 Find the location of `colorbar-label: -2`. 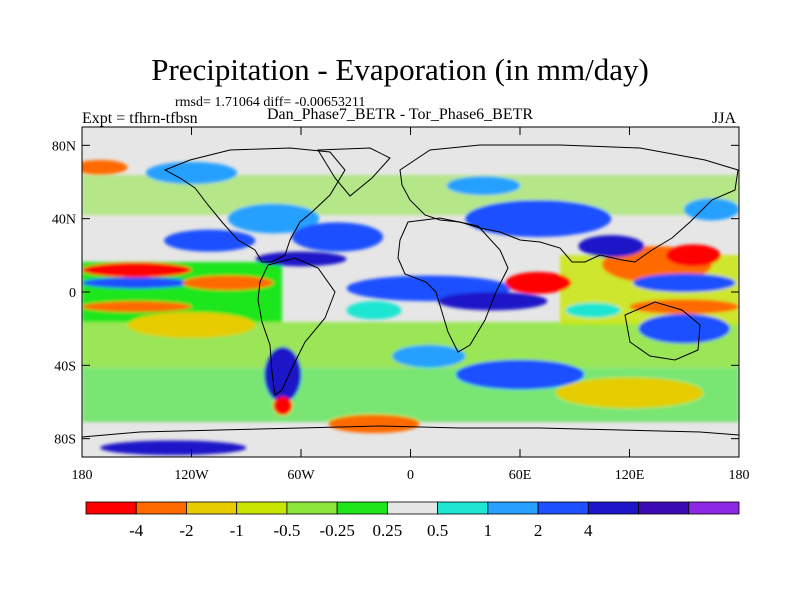

colorbar-label: -2 is located at coordinates (186, 530).